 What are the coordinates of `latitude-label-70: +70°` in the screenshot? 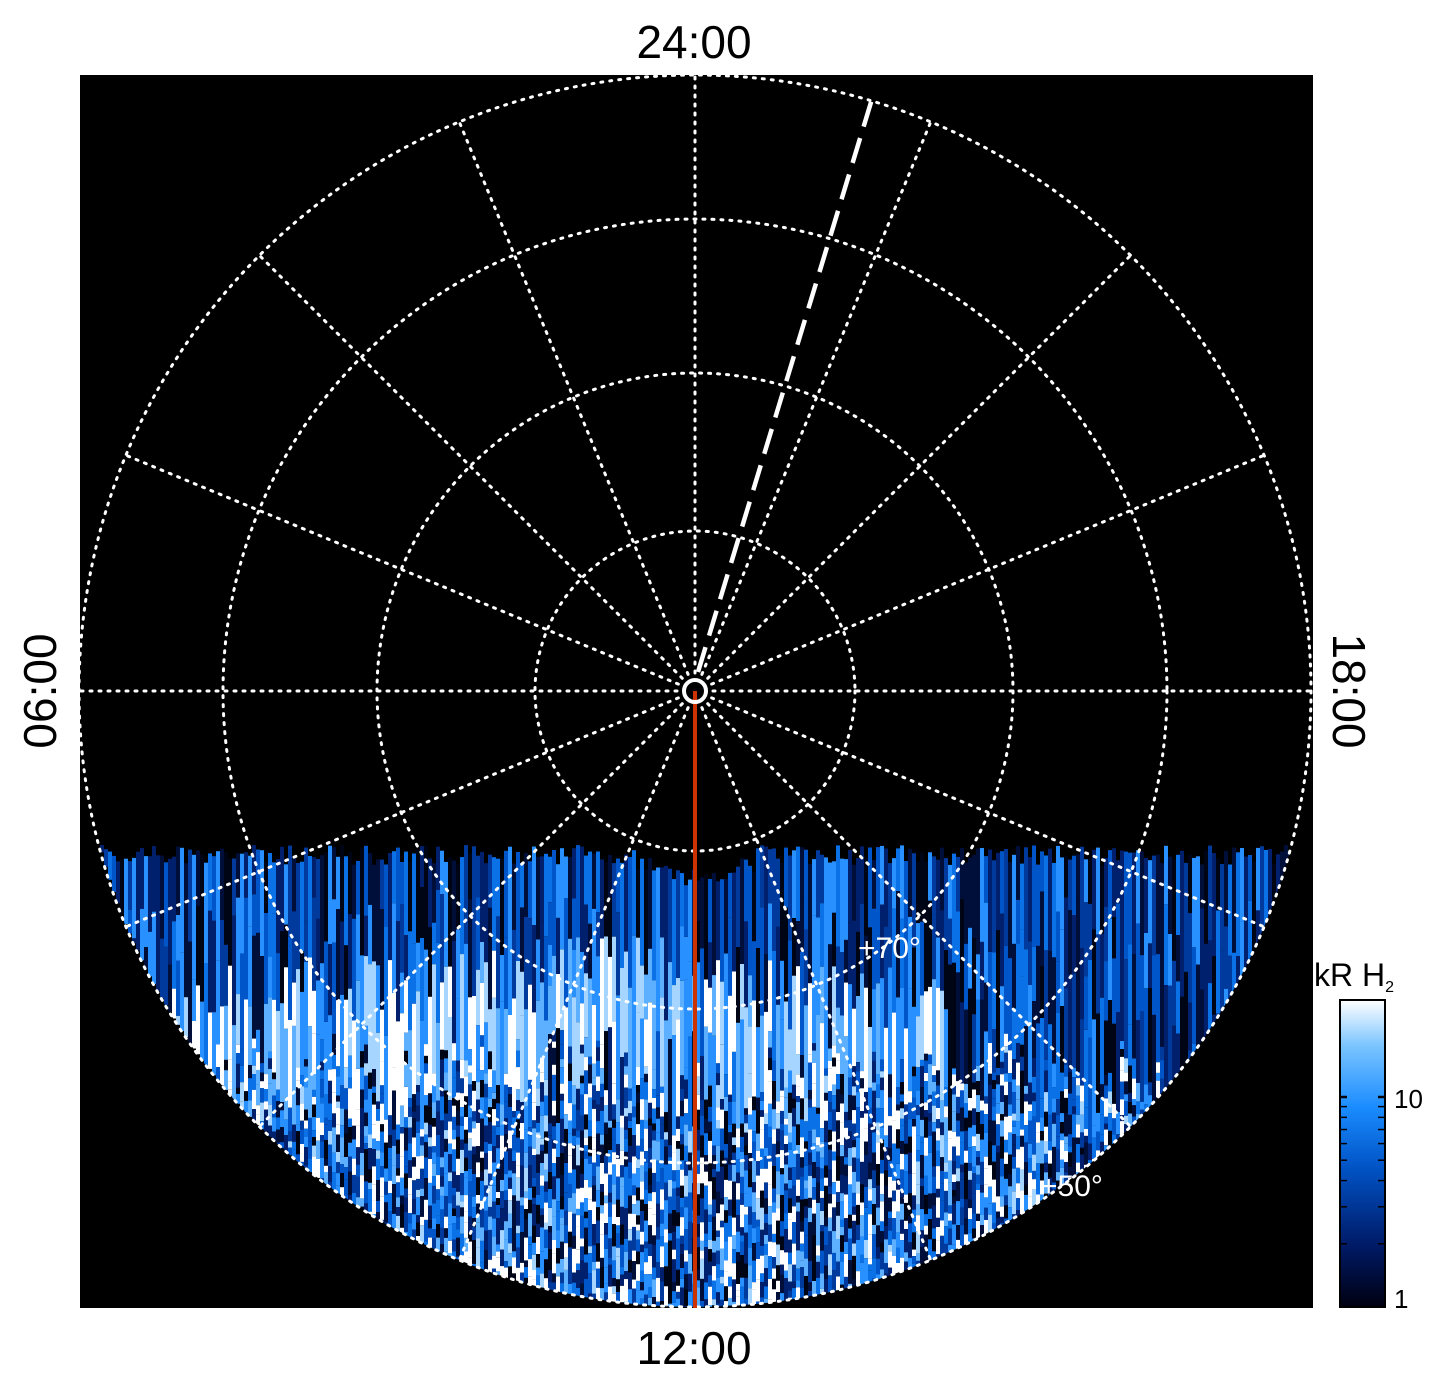 It's located at (889, 948).